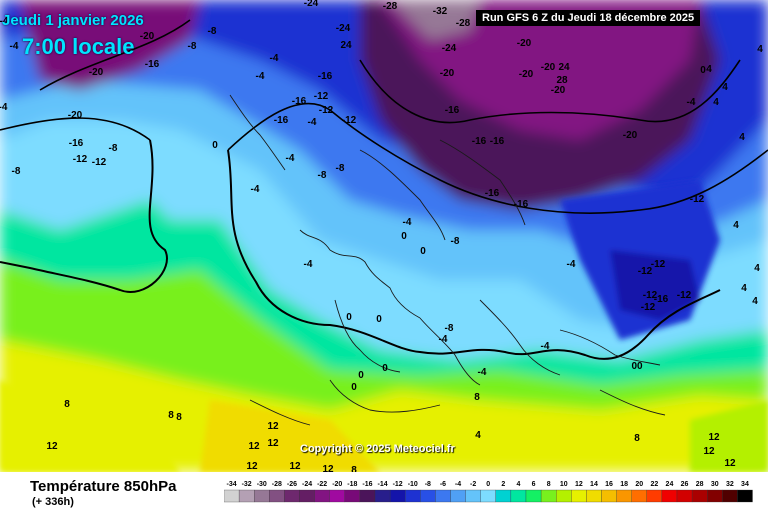  I want to click on legend-value: -26, so click(292, 484).